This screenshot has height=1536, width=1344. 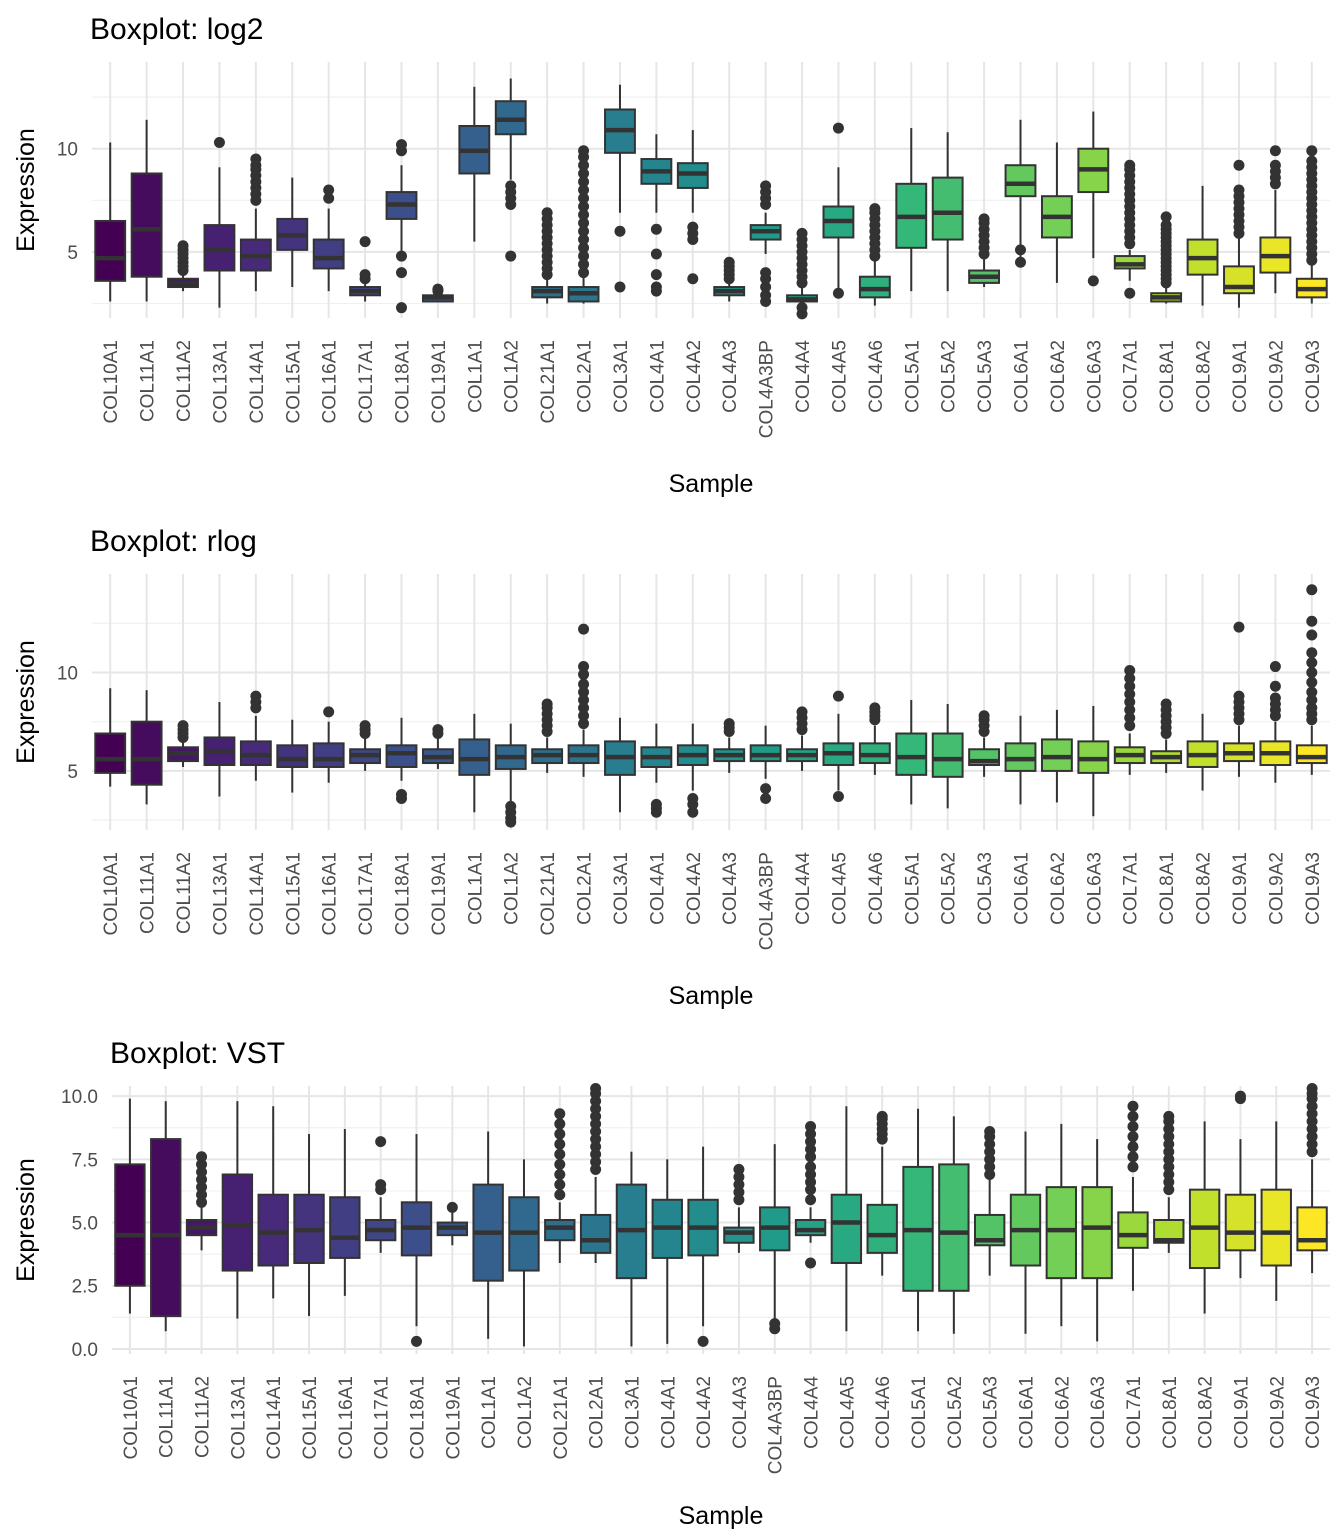 What do you see at coordinates (238, 1417) in the screenshot?
I see `x-tick-label: COL13A1` at bounding box center [238, 1417].